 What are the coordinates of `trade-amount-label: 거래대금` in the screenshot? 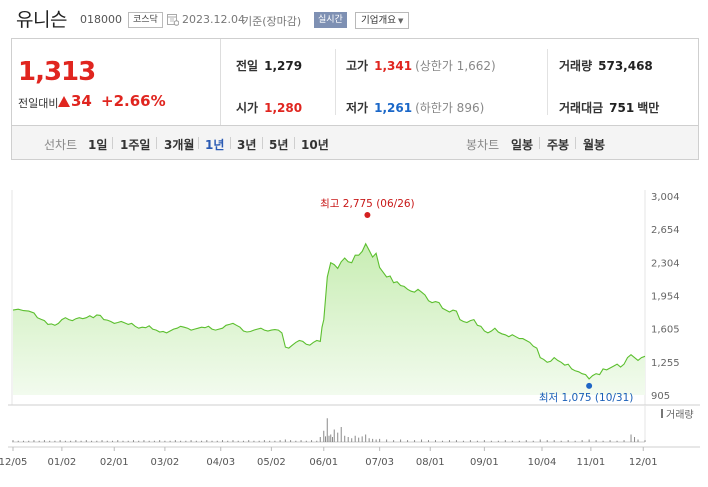 It's located at (581, 108).